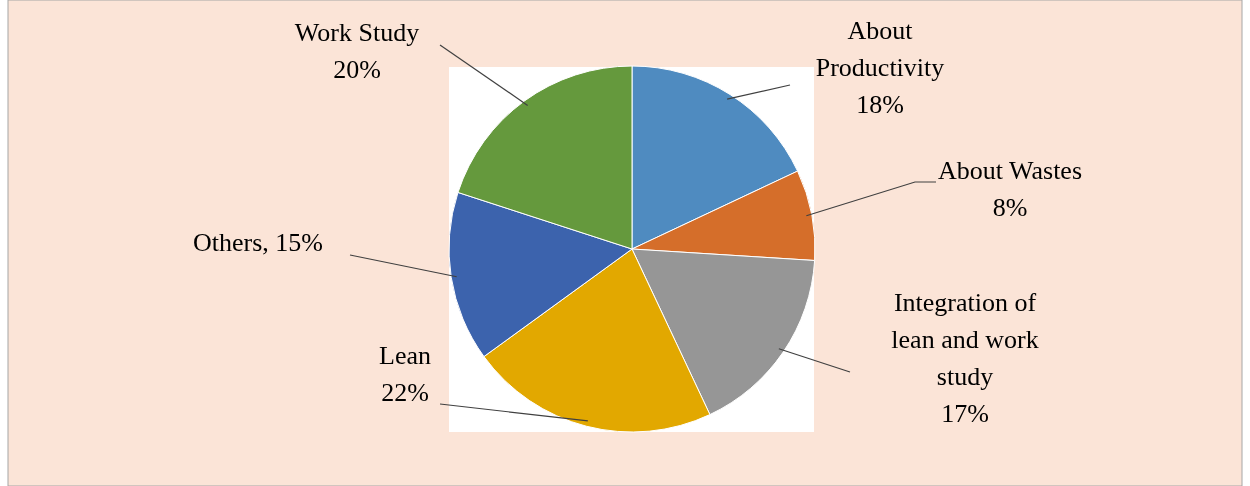 This screenshot has width=1250, height=486. Describe the element at coordinates (965, 413) in the screenshot. I see `data-label: 17%` at that location.